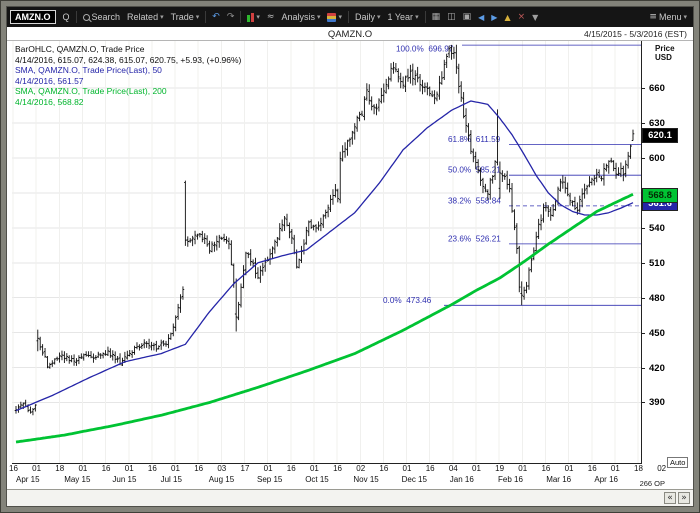  I want to click on symbol-input: AMZN.O, so click(33, 17).